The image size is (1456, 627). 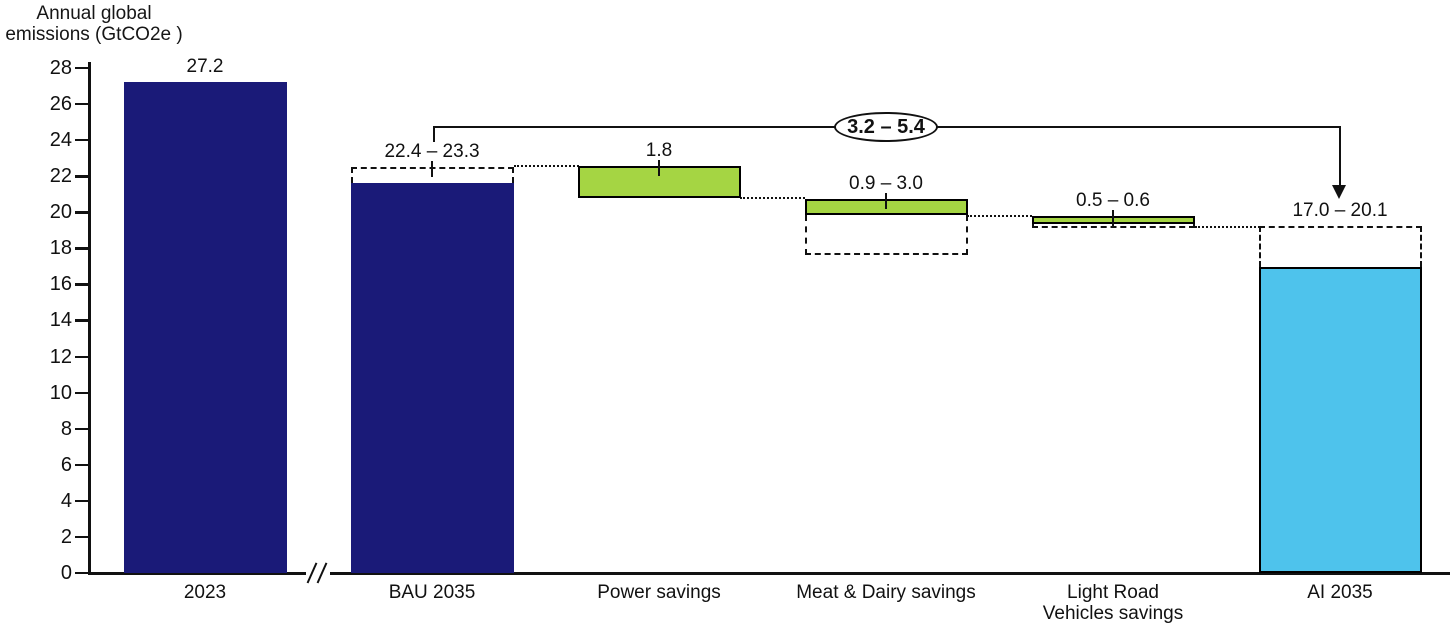 What do you see at coordinates (66, 464) in the screenshot?
I see `y-axis-tick-label: 6` at bounding box center [66, 464].